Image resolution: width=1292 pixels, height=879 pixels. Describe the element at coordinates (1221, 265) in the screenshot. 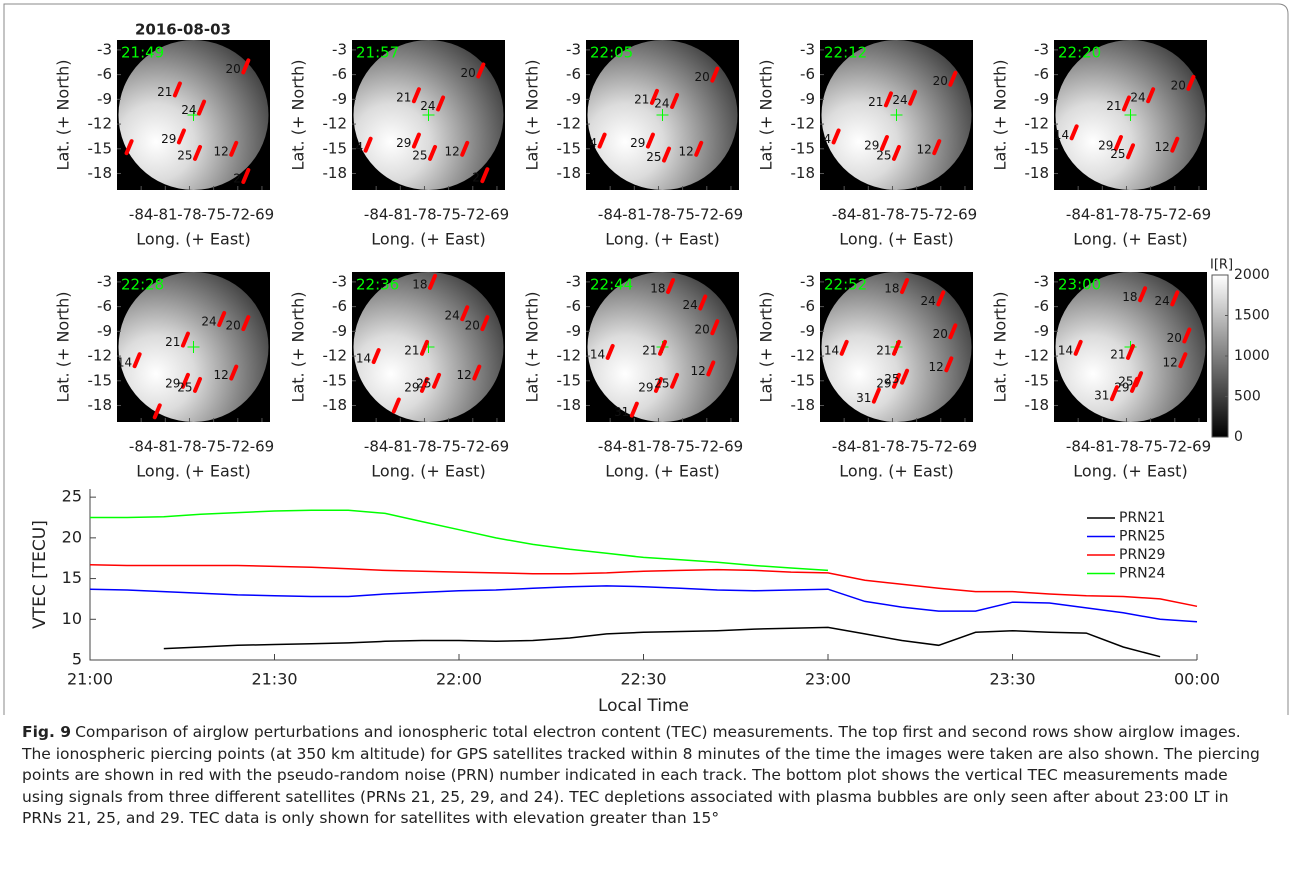

I see `colorbar-label: I[R]` at that location.